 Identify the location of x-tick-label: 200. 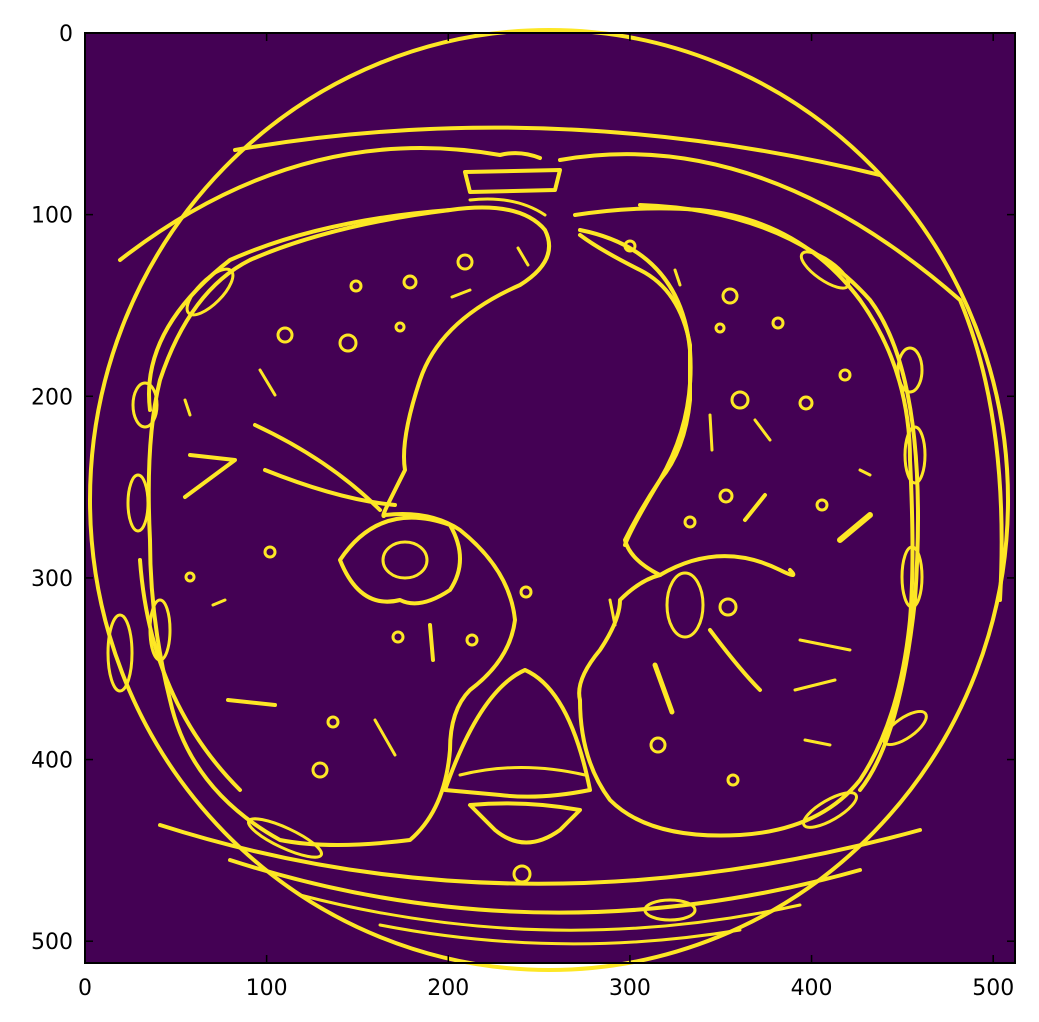
(448, 988).